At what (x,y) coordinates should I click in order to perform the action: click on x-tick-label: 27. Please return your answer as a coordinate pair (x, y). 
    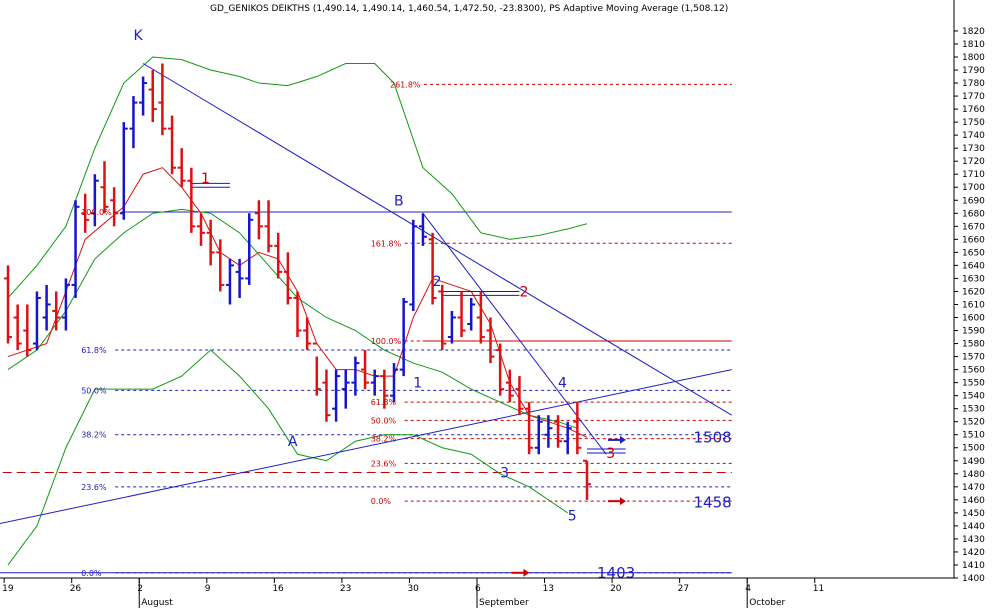
    Looking at the image, I should click on (683, 589).